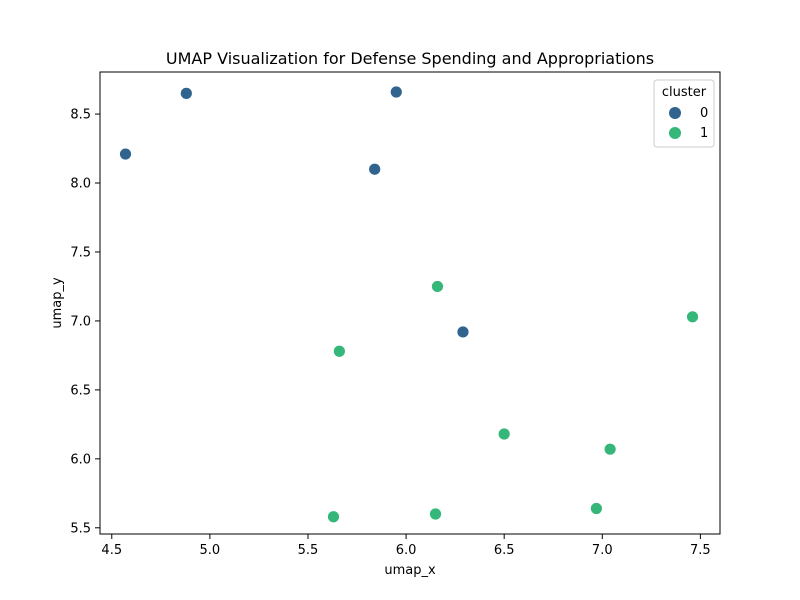 The height and width of the screenshot is (600, 800). Describe the element at coordinates (704, 113) in the screenshot. I see `legend-label-cluster-0: 0` at that location.